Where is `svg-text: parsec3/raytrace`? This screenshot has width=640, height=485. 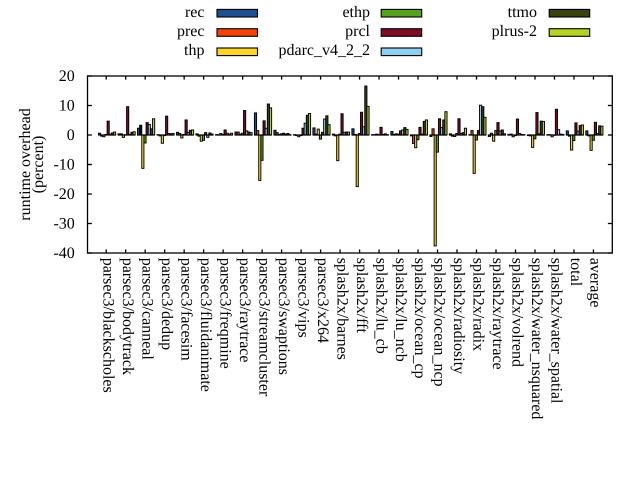
svg-text: parsec3/raytrace is located at coordinates (244, 310).